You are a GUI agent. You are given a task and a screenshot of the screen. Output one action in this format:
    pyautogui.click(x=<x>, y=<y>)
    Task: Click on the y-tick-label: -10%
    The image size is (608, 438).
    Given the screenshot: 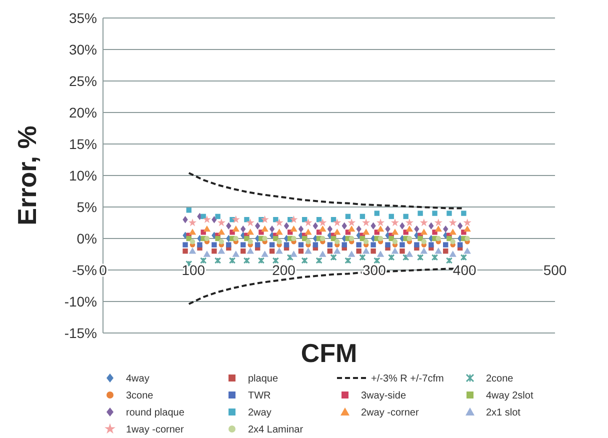 What is the action you would take?
    pyautogui.click(x=80, y=301)
    